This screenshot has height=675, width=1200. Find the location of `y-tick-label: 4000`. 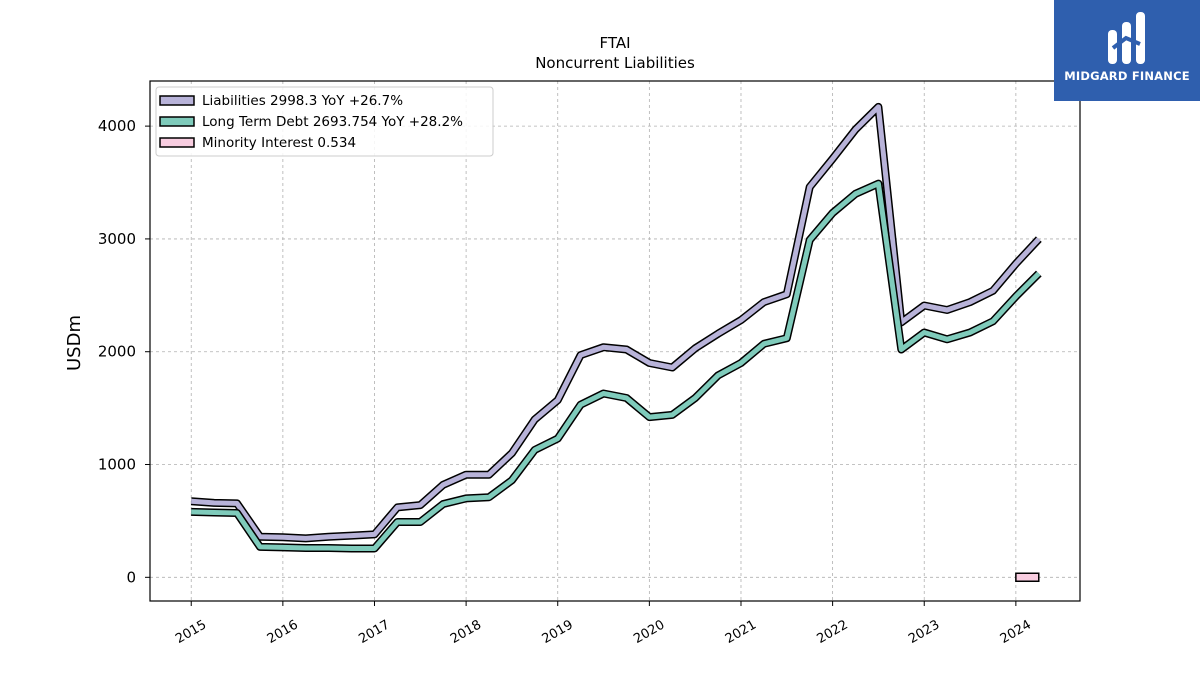

y-tick-label: 4000 is located at coordinates (117, 126).